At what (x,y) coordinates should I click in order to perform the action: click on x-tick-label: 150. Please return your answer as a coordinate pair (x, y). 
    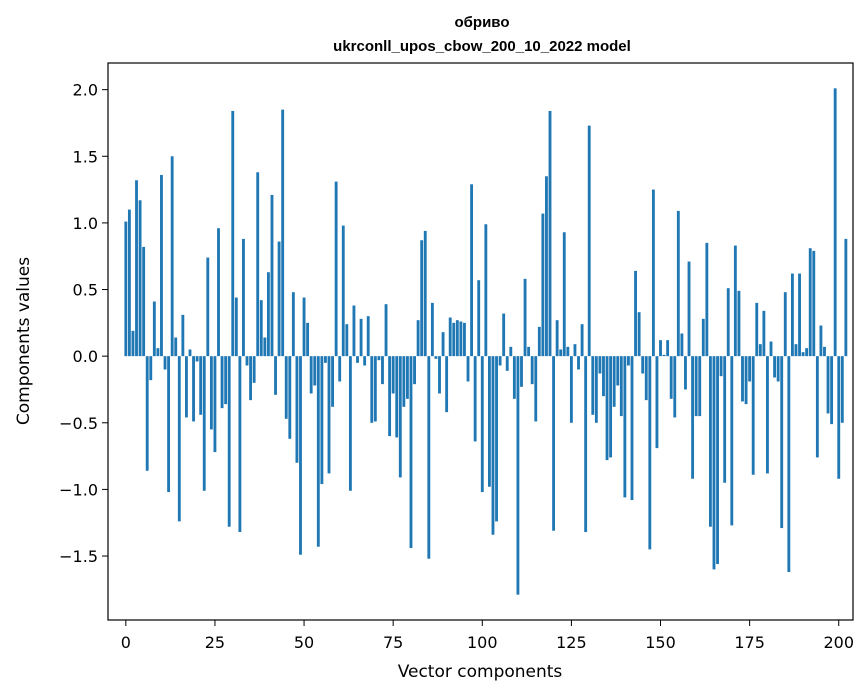
    Looking at the image, I should click on (660, 642).